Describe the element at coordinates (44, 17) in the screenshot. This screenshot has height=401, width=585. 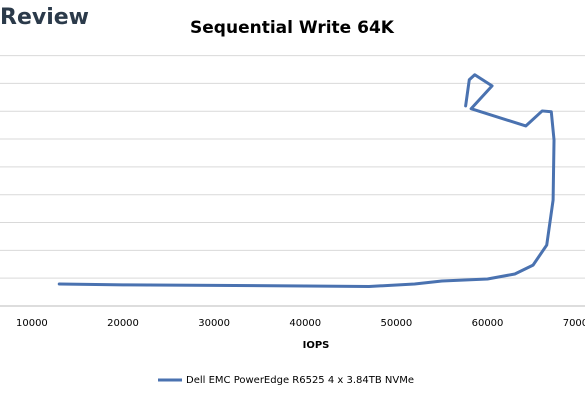
I see `brand: Review` at that location.